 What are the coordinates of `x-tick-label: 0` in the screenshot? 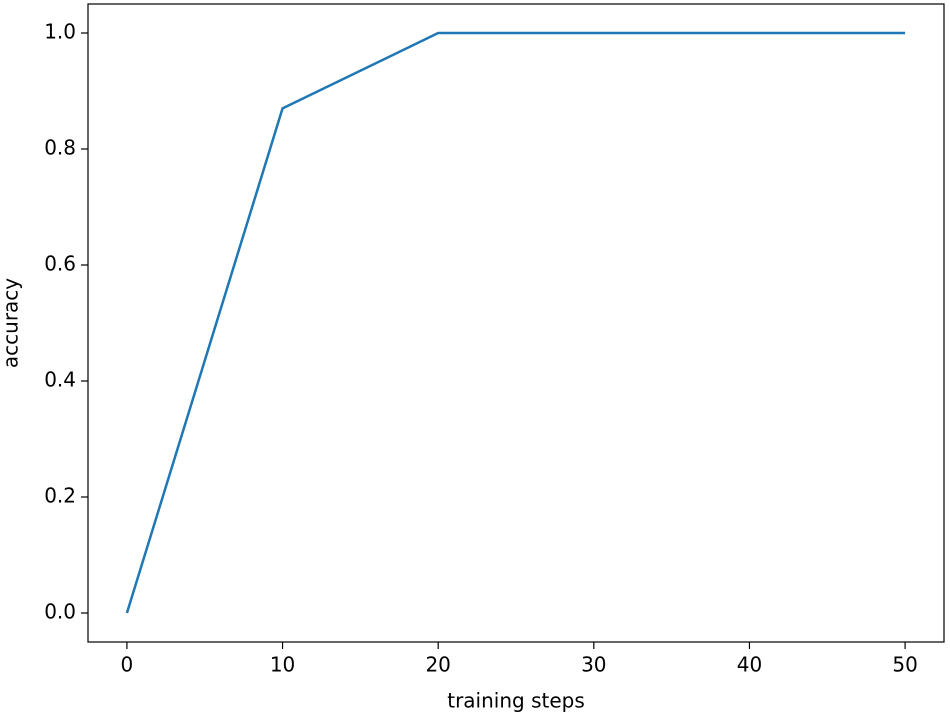 It's located at (127, 665).